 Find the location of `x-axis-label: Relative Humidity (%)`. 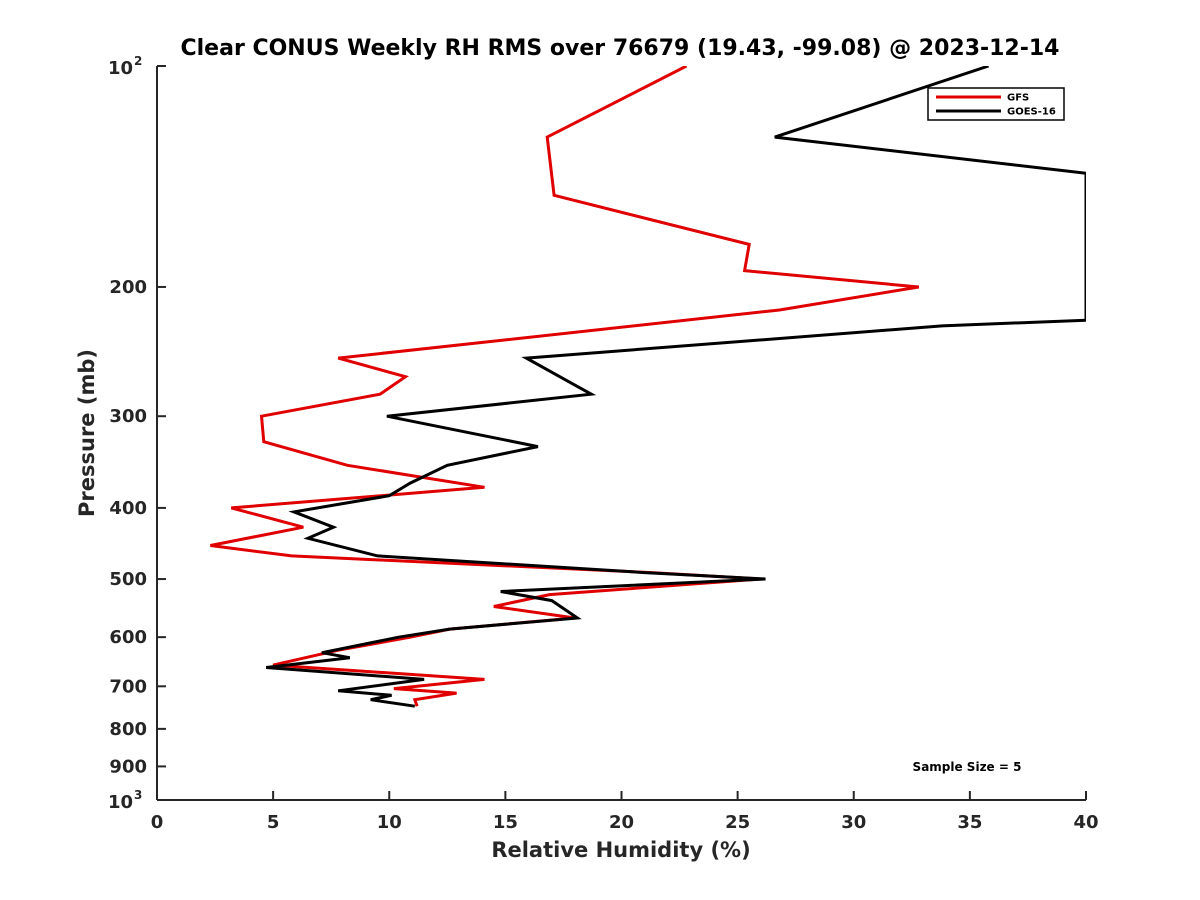

x-axis-label: Relative Humidity (%) is located at coordinates (620, 850).